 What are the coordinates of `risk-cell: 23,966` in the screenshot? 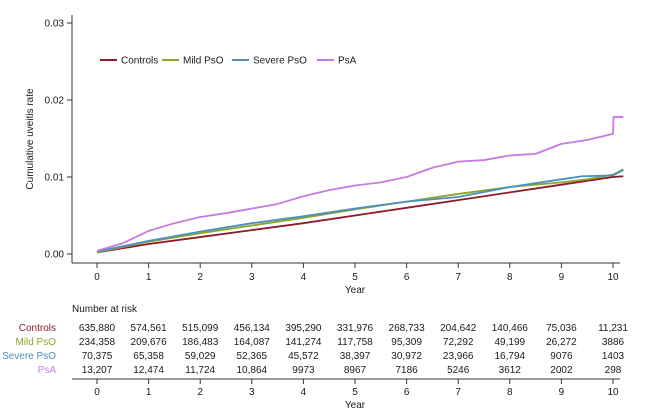 It's located at (458, 356).